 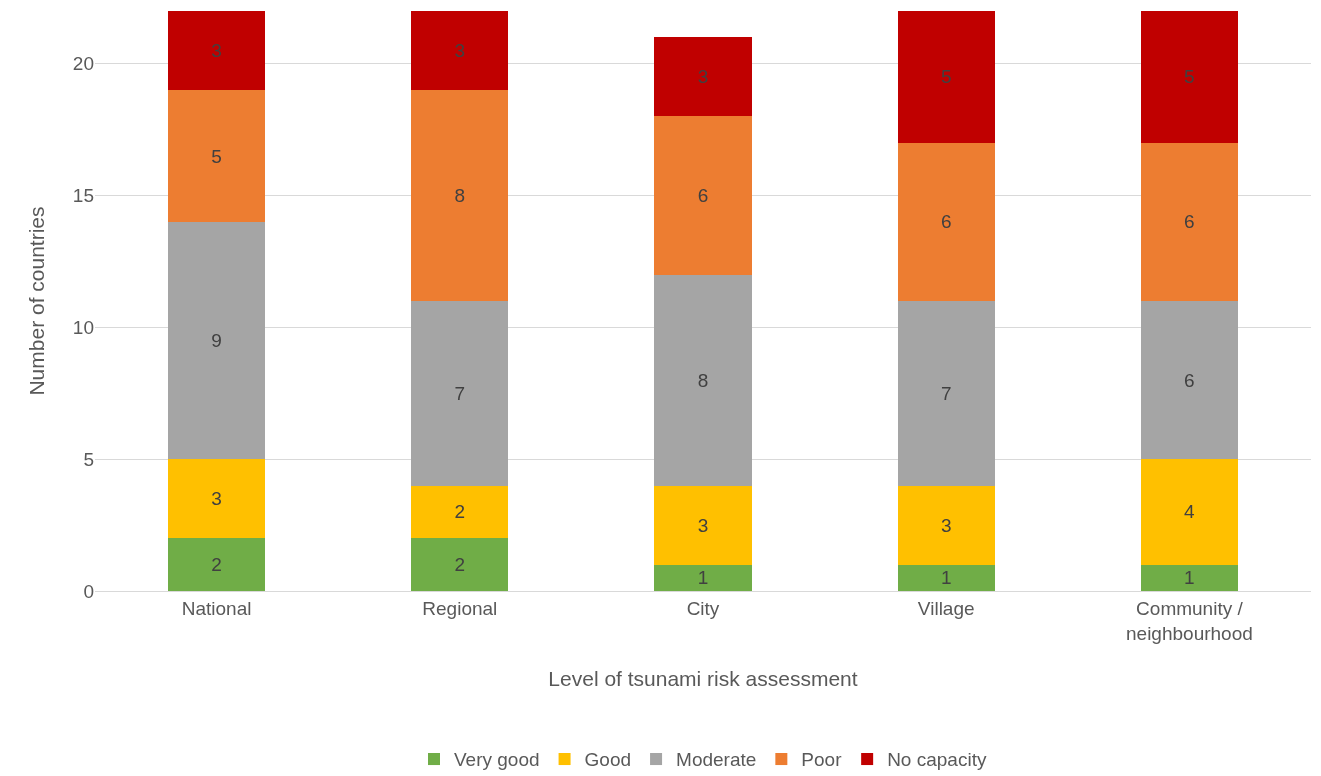 I want to click on legend-label: Good, so click(x=608, y=760).